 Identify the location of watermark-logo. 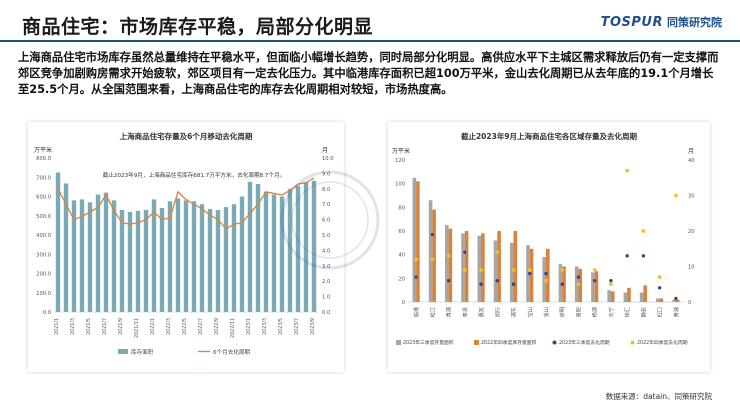
(330, 220).